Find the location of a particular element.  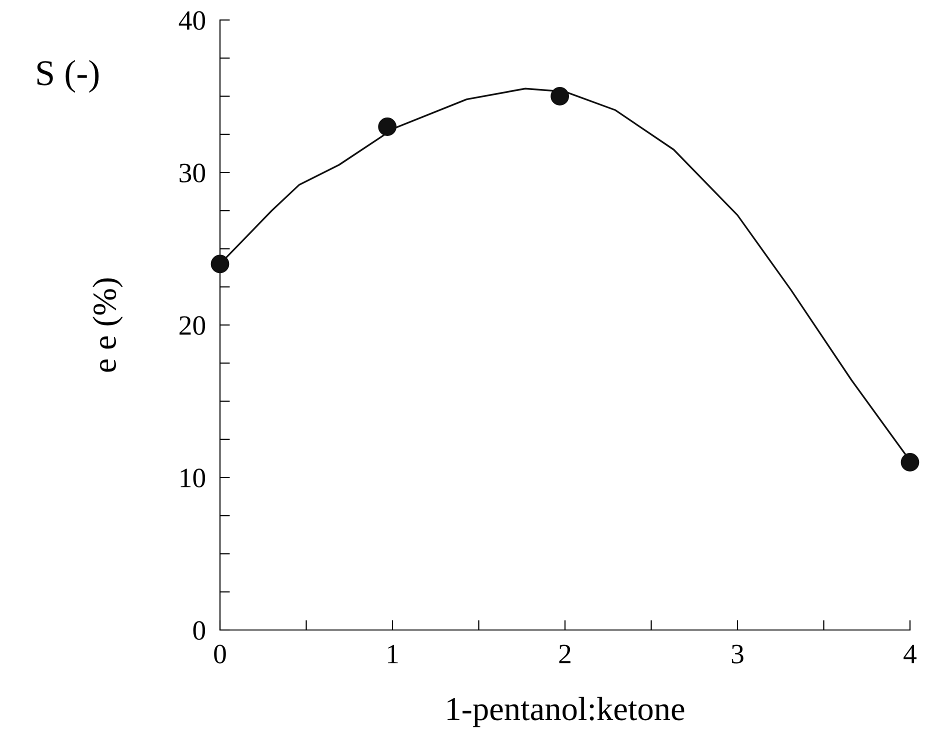

x-tick-label: 3 is located at coordinates (738, 654).